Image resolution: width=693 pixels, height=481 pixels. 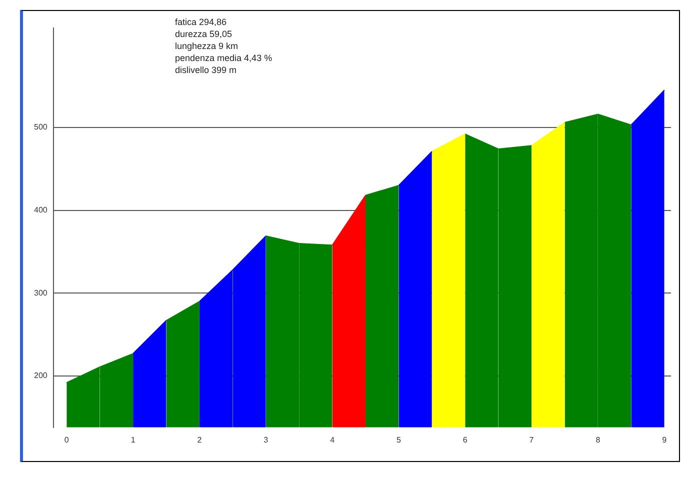 I want to click on x-tick-label: 2, so click(x=199, y=439).